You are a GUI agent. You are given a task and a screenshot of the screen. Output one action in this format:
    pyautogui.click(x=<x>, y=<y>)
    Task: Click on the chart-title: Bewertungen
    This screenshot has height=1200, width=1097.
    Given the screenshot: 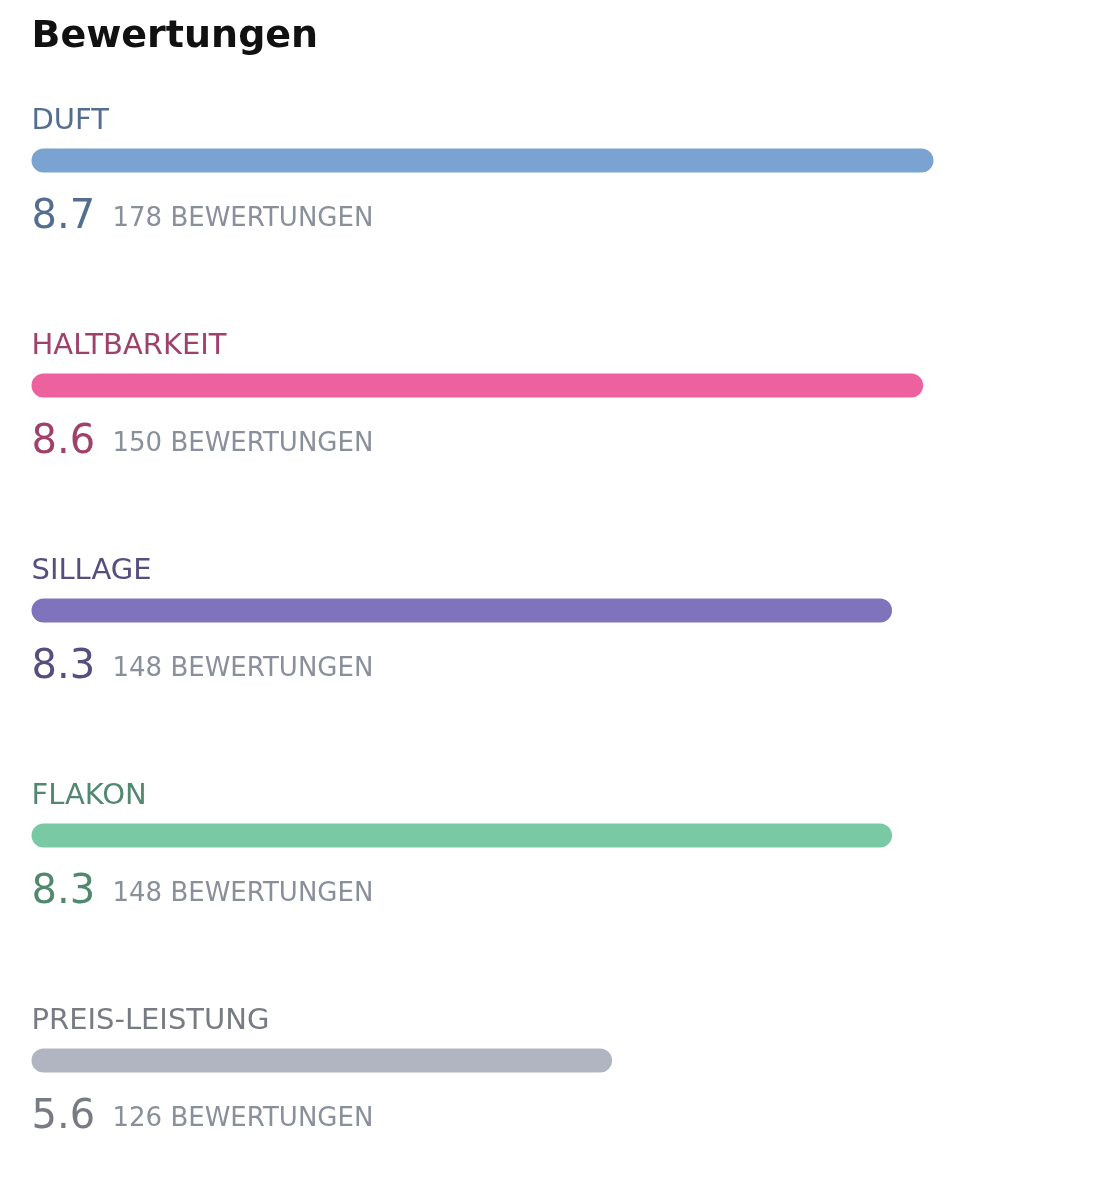 What is the action you would take?
    pyautogui.click(x=175, y=33)
    